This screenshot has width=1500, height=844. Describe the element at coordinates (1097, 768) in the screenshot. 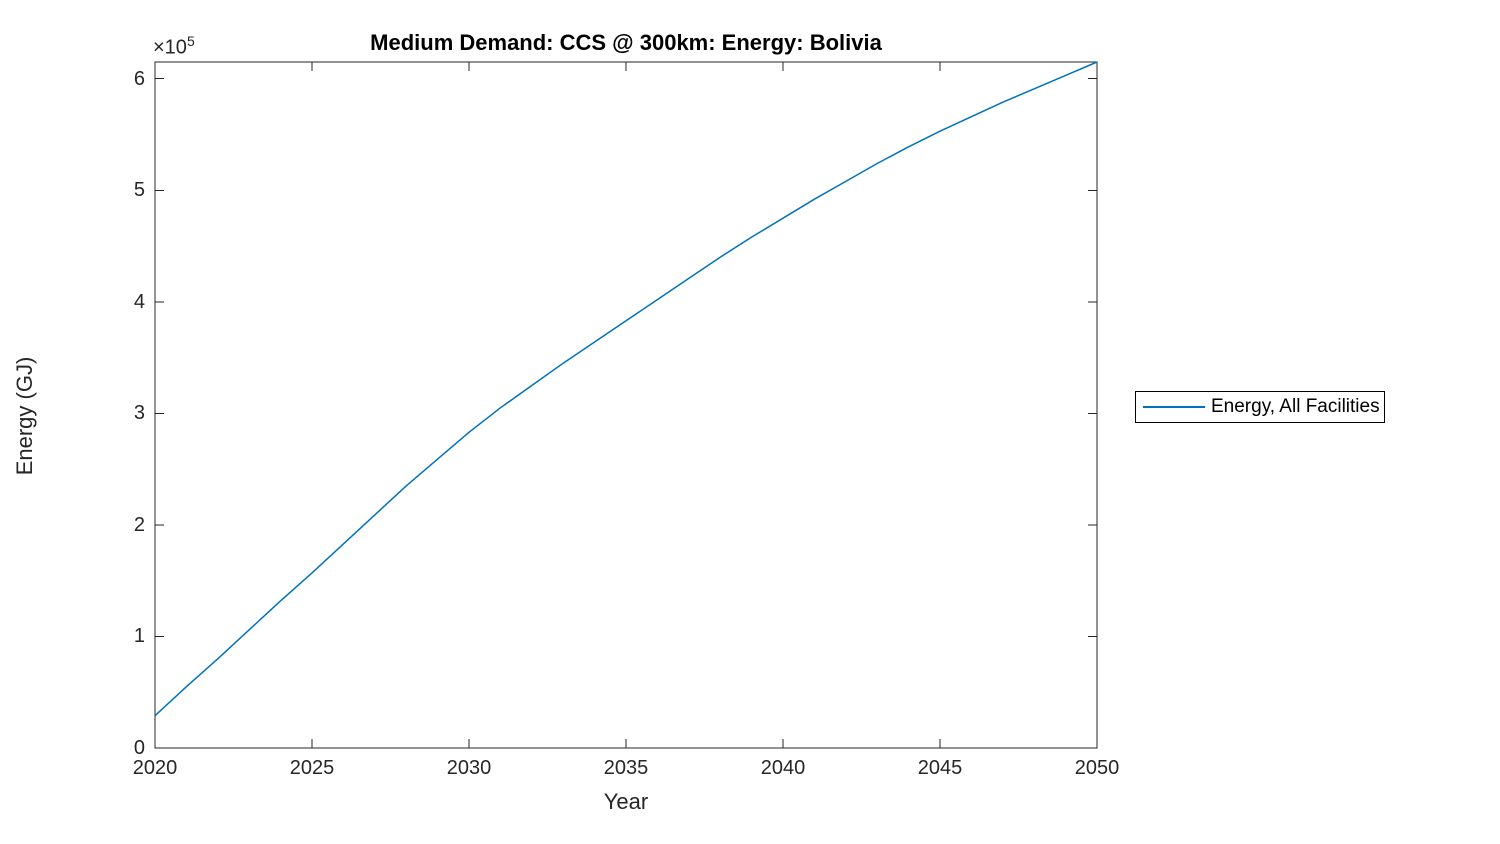

I see `x-tick-label: 2050` at that location.